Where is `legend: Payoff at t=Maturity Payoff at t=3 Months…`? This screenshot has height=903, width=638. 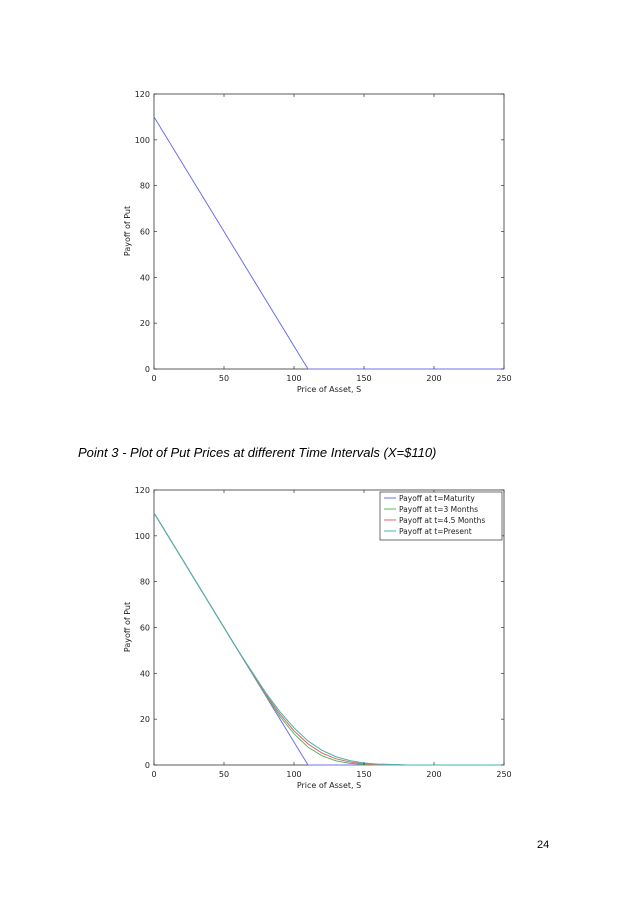
legend: Payoff at t=Maturity Payoff at t=3 Months… is located at coordinates (441, 516).